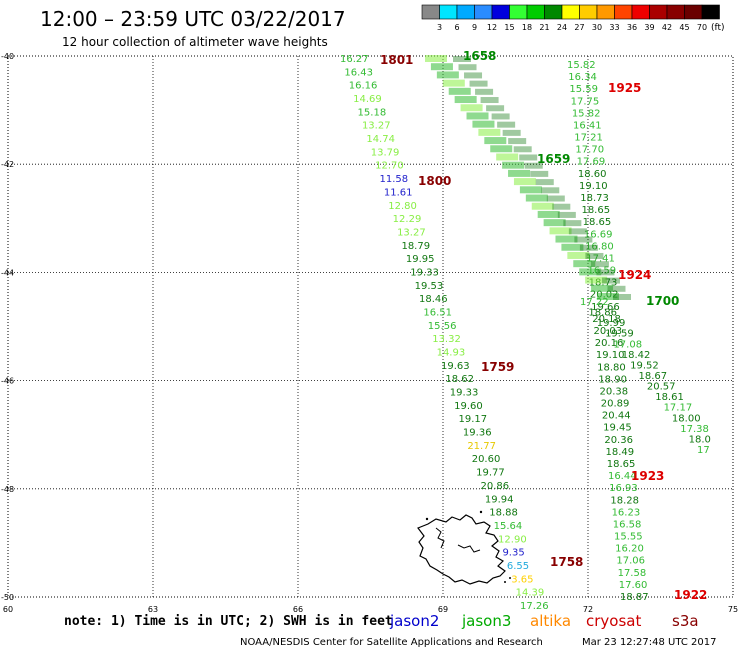  I want to click on satellite-name: jason3, so click(486, 621).